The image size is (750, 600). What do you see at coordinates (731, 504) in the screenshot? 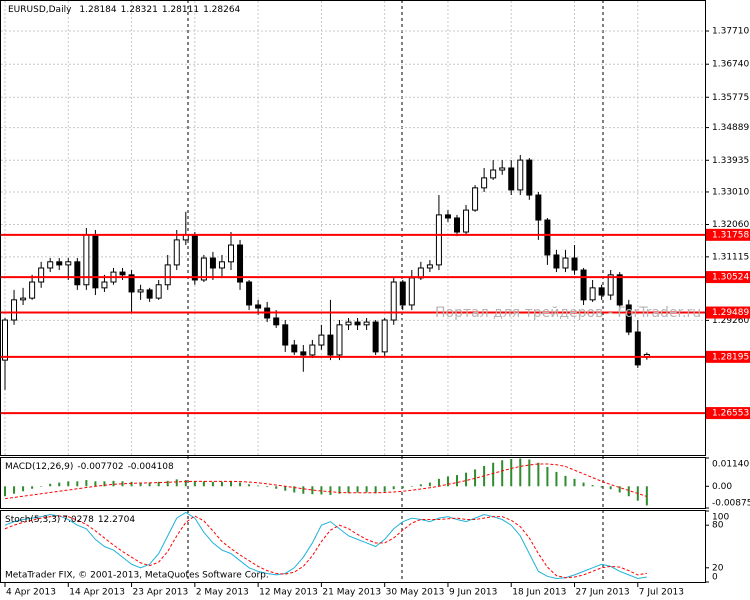
I see `y-tick-label: -0.008757` at bounding box center [731, 504].